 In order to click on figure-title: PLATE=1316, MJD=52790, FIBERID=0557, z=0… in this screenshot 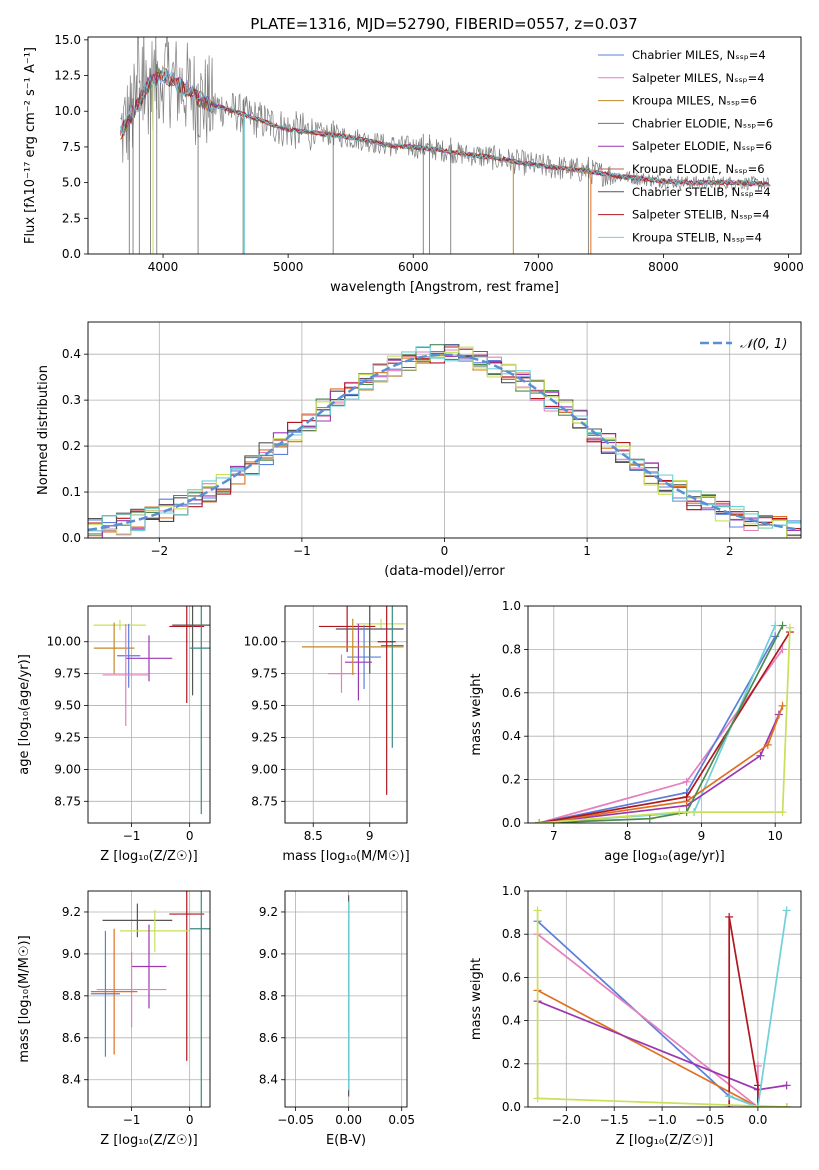, I will do `click(443, 24)`.